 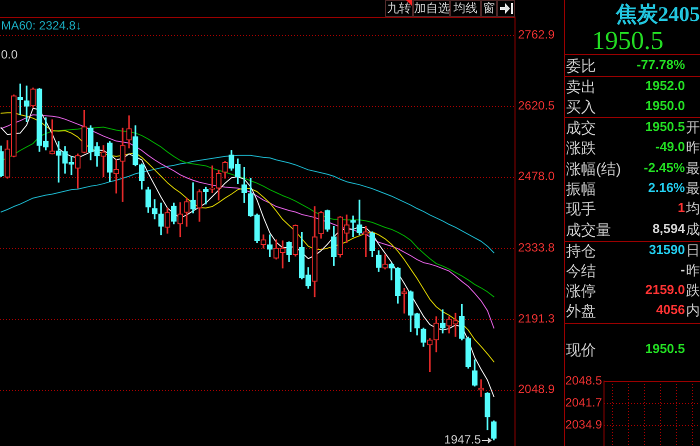 What do you see at coordinates (693, 291) in the screenshot?
I see `text: 跌` at bounding box center [693, 291].